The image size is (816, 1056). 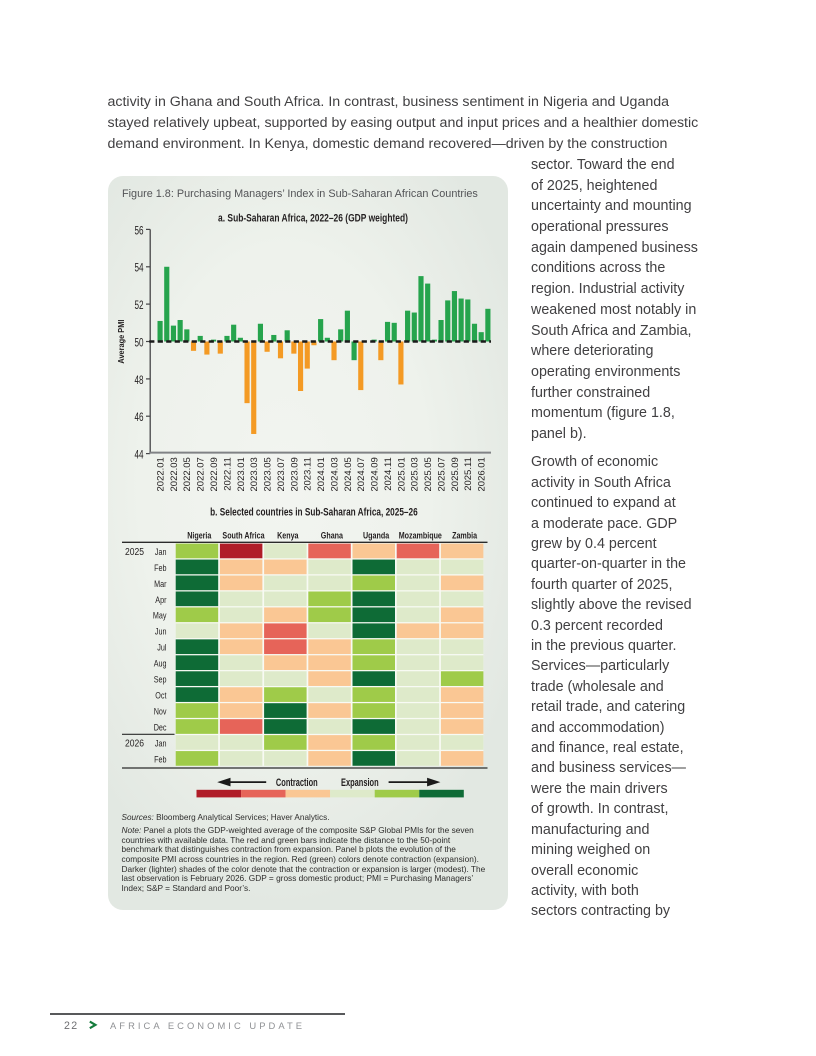 What do you see at coordinates (161, 631) in the screenshot?
I see `svg-text: Jun` at bounding box center [161, 631].